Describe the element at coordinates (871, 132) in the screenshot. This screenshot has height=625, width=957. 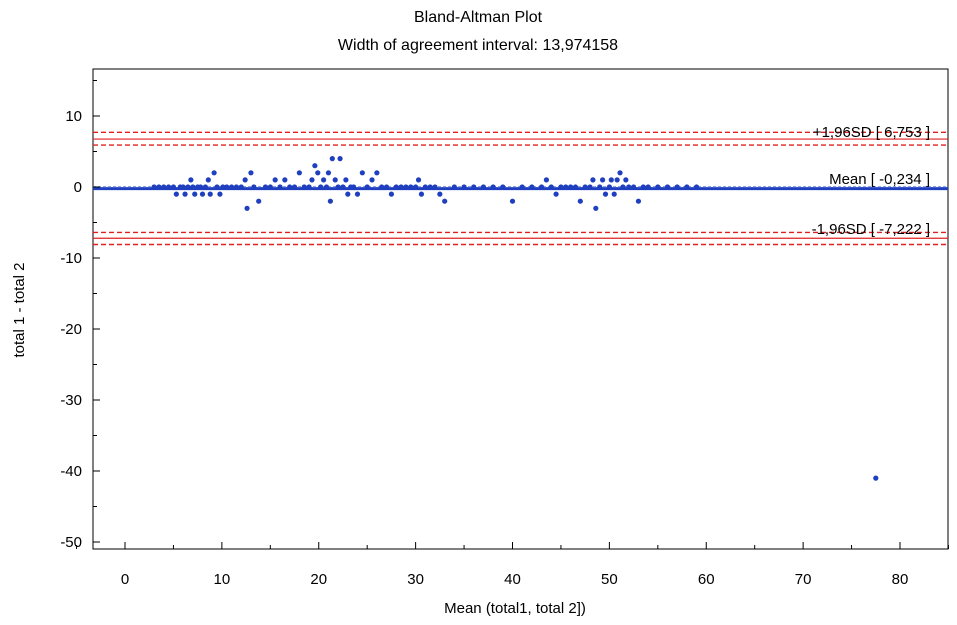
I see `upper-limit-label: +1,96SD [ 6,753 ]` at that location.